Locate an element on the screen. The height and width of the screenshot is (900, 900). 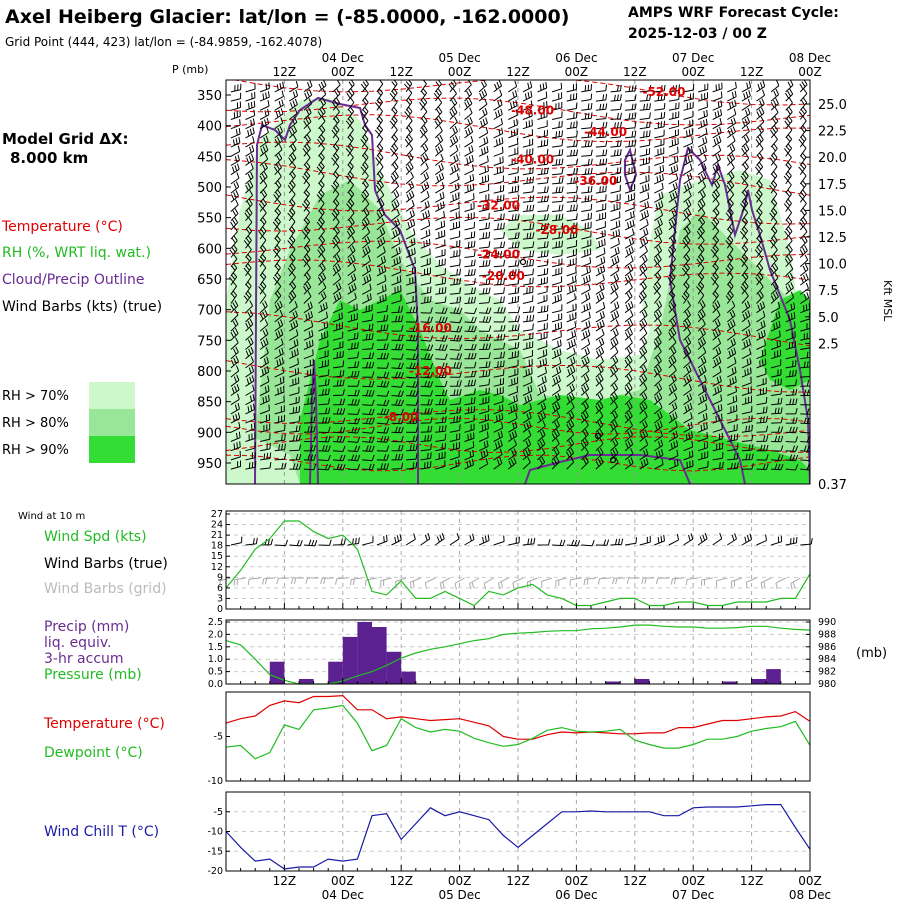
wind-speed-line is located at coordinates (518, 563).